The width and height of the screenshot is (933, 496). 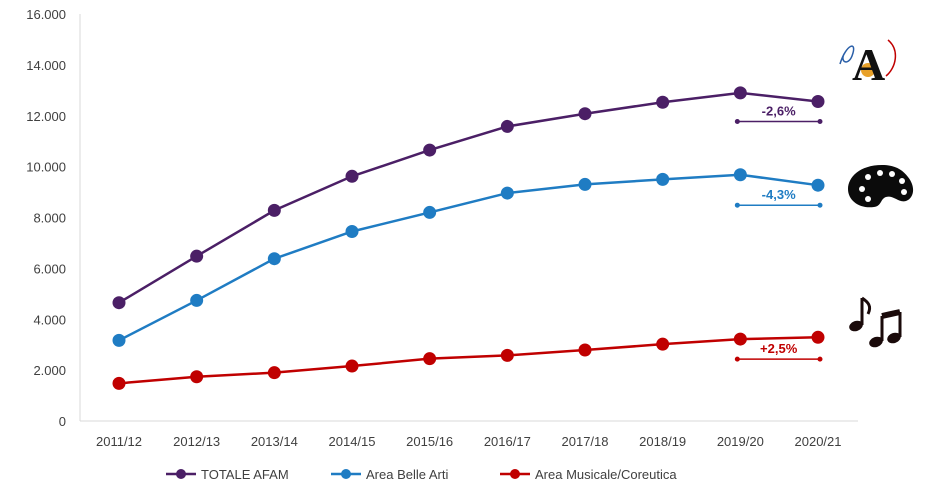 I want to click on y-tick-label: 2.000, so click(x=49, y=370).